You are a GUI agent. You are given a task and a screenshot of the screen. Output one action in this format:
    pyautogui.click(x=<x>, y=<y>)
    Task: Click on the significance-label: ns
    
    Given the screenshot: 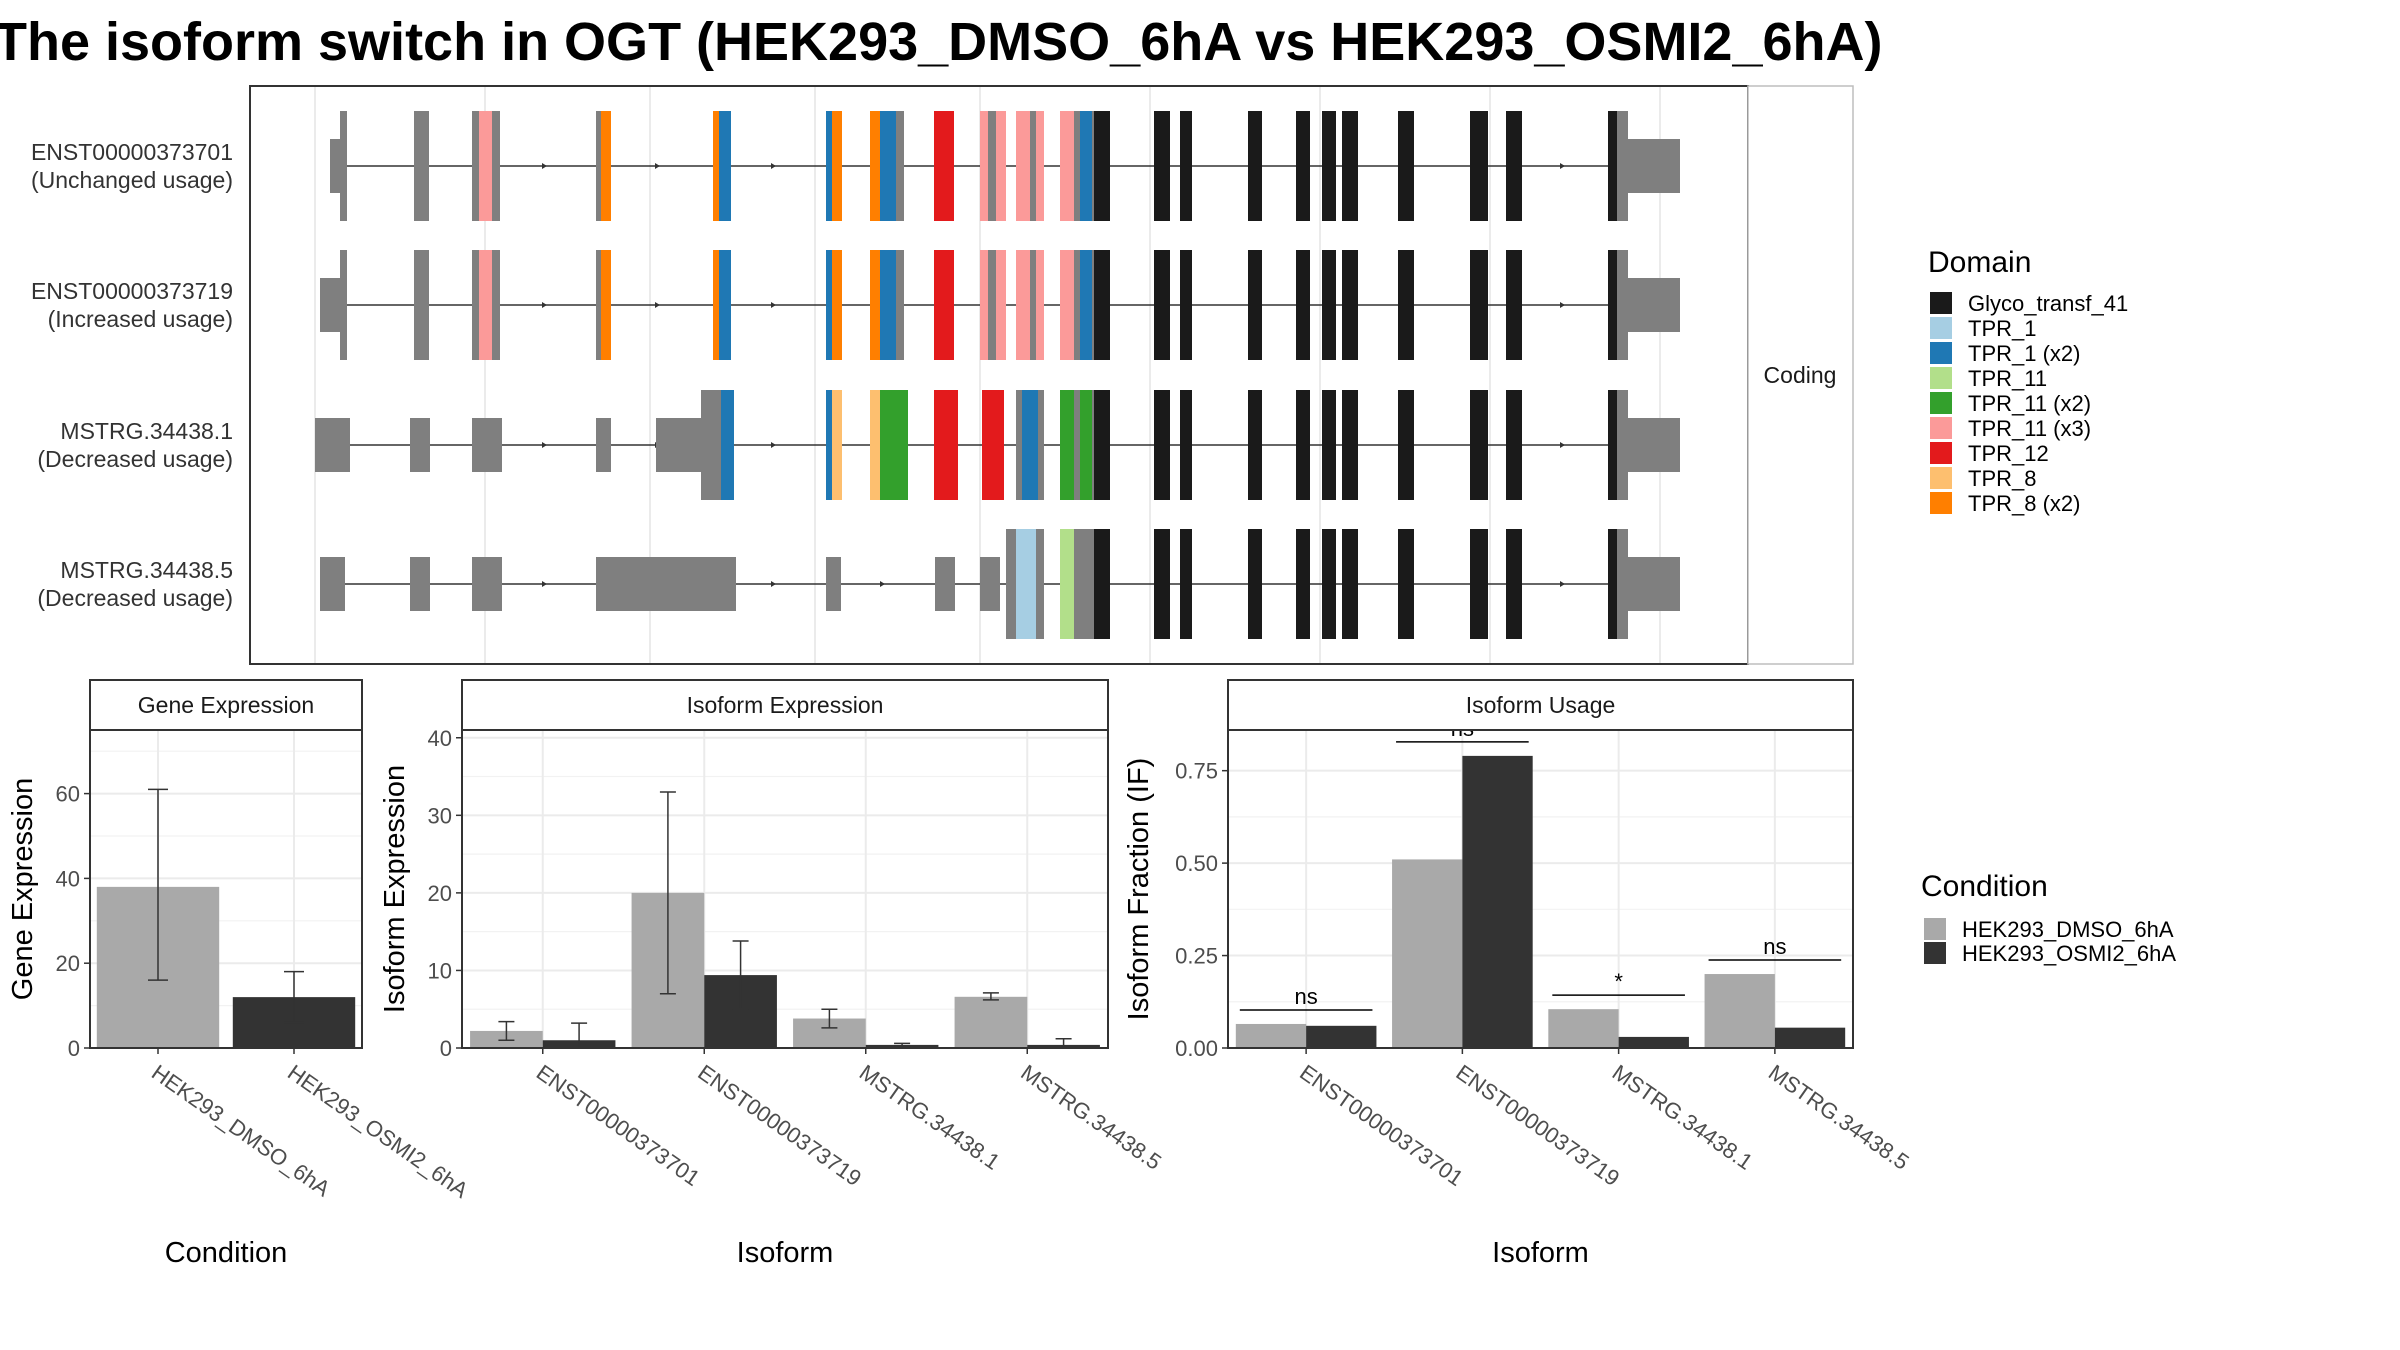 What is the action you would take?
    pyautogui.click(x=1774, y=946)
    